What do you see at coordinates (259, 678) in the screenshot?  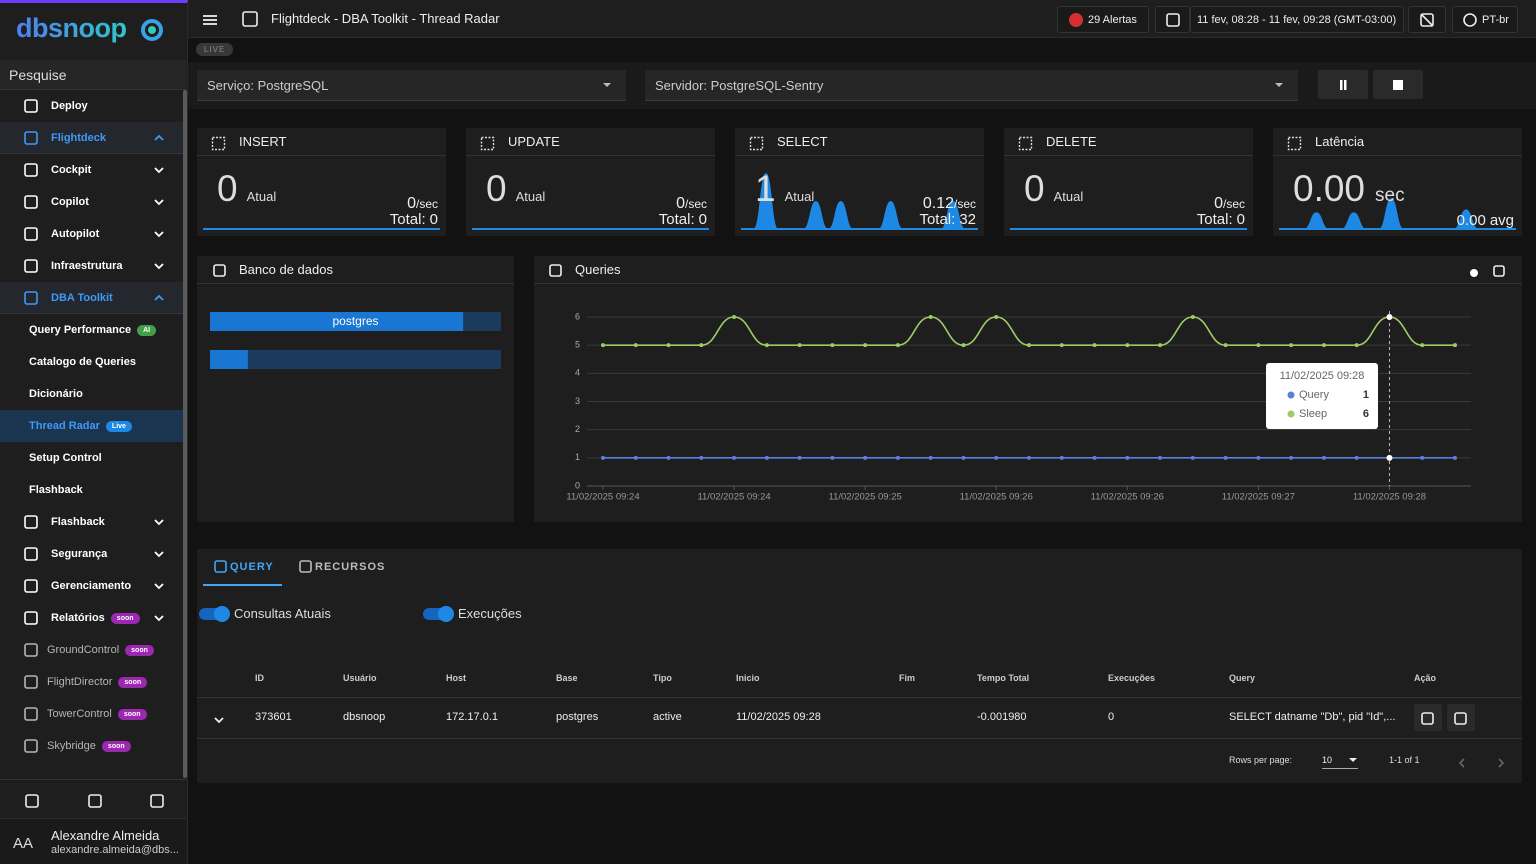 I see `column-header: ID` at bounding box center [259, 678].